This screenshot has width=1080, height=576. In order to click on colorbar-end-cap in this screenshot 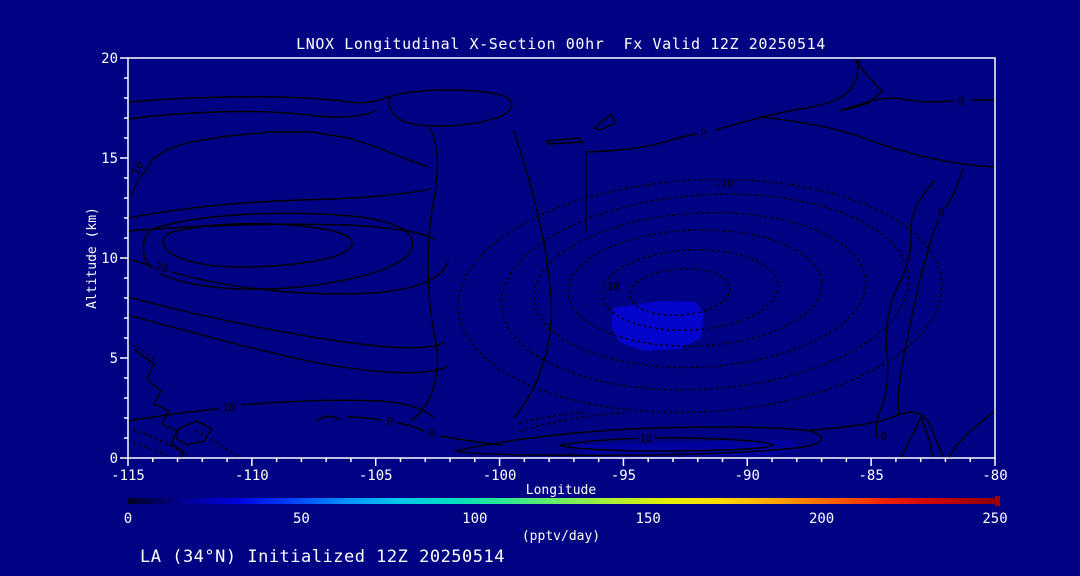, I will do `click(997, 501)`.